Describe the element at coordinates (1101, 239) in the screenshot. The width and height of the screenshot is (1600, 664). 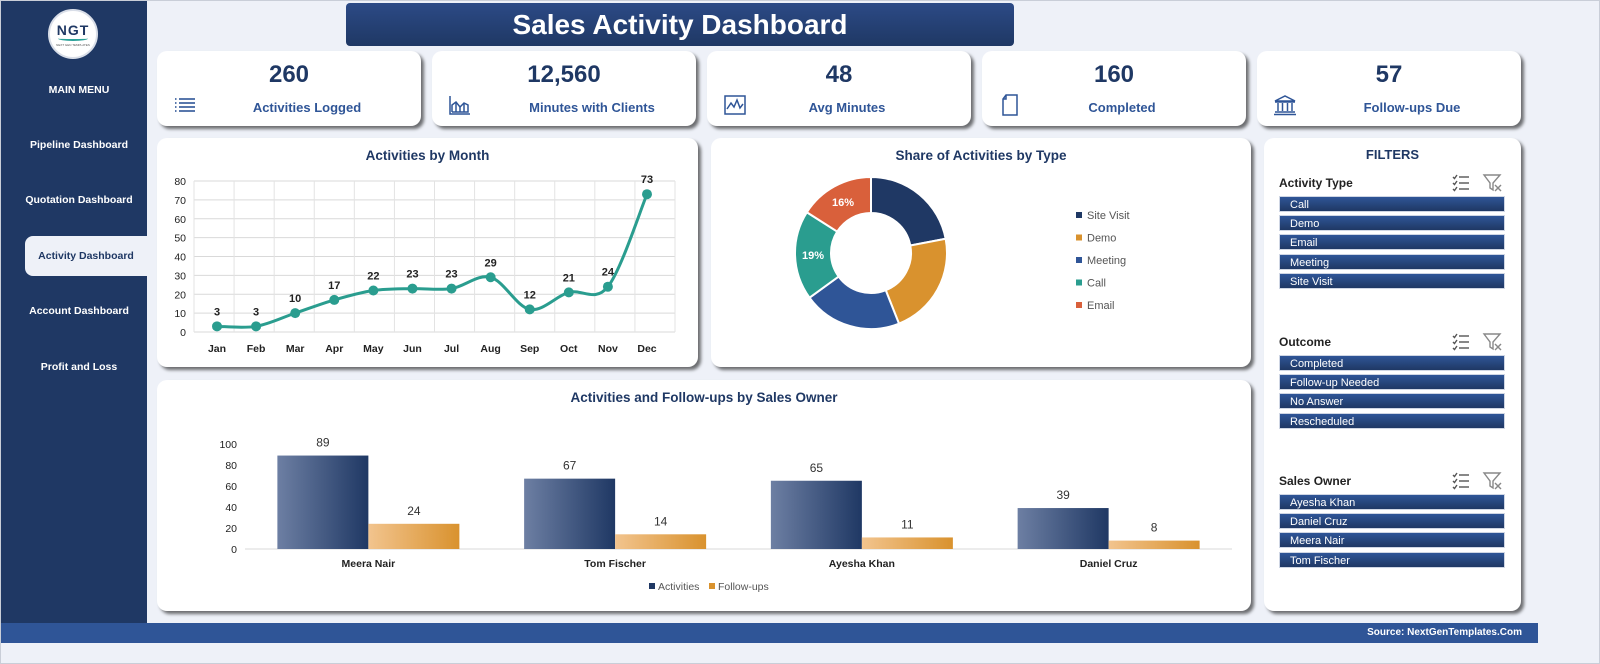
I see `legend-label: Demo` at that location.